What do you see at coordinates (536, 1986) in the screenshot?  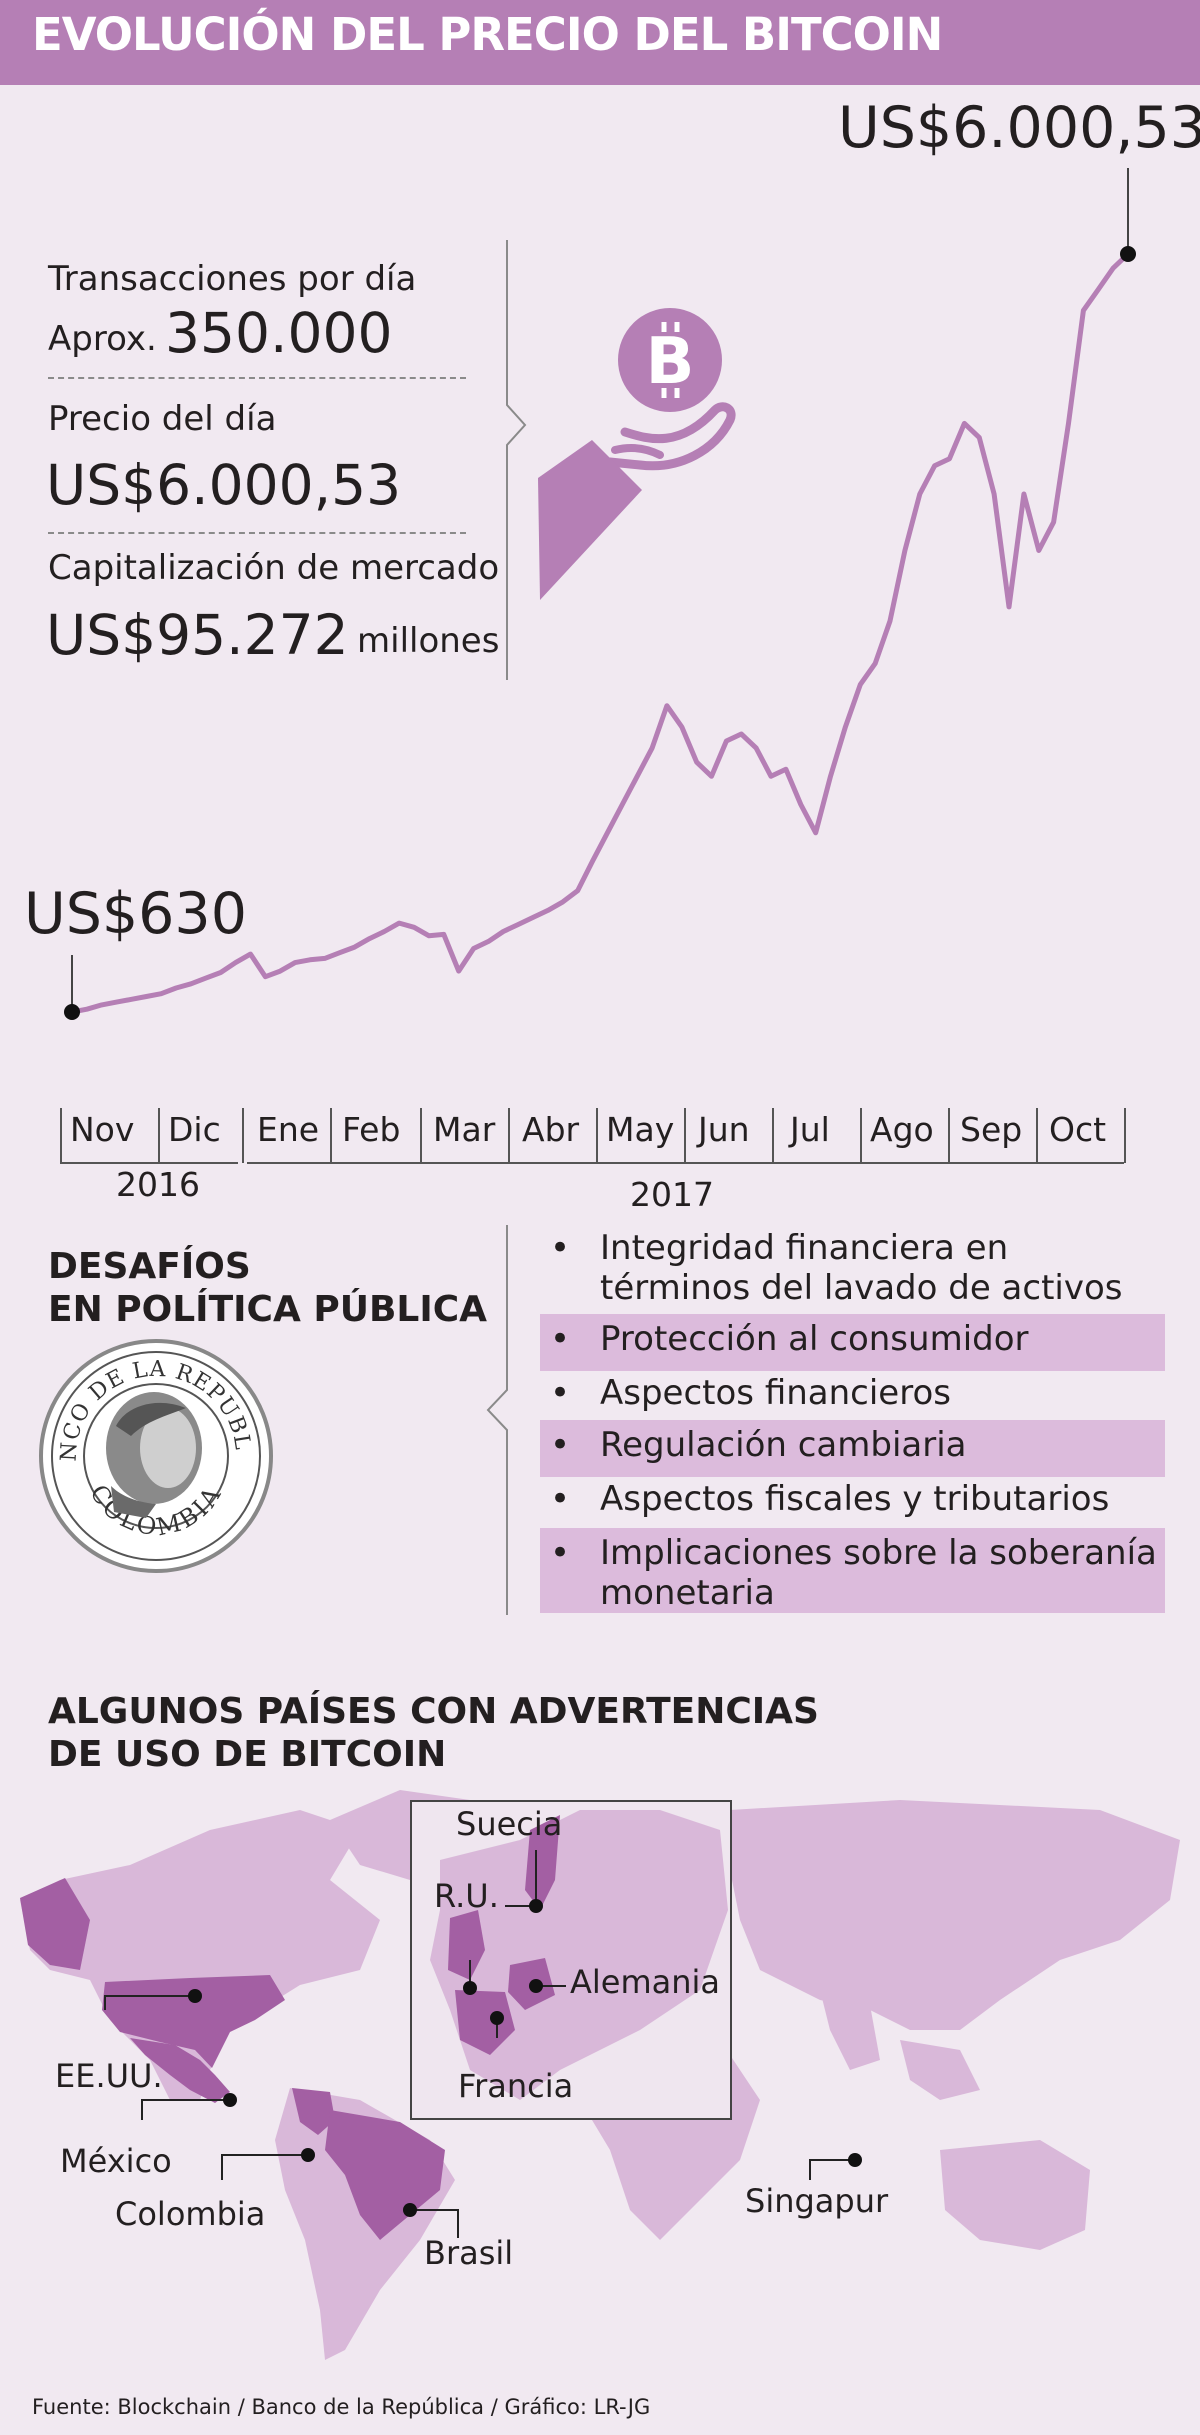 I see `alemania-marker` at bounding box center [536, 1986].